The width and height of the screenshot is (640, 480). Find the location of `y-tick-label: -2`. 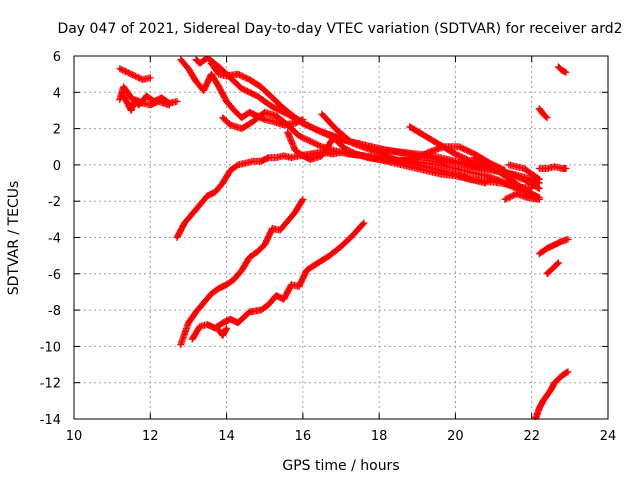

y-tick-label: -2 is located at coordinates (54, 202).